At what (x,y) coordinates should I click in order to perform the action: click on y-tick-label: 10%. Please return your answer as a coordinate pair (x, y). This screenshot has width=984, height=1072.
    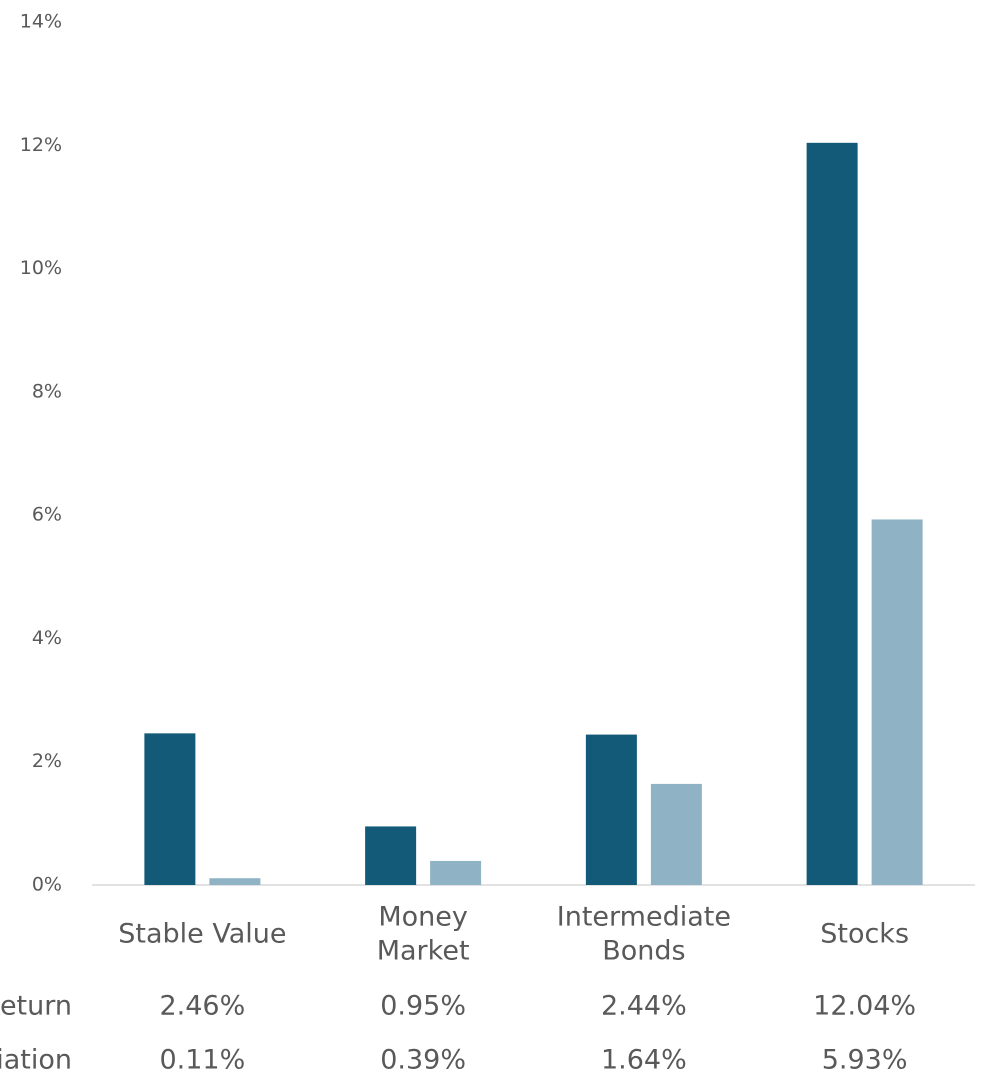
    Looking at the image, I should click on (41, 268).